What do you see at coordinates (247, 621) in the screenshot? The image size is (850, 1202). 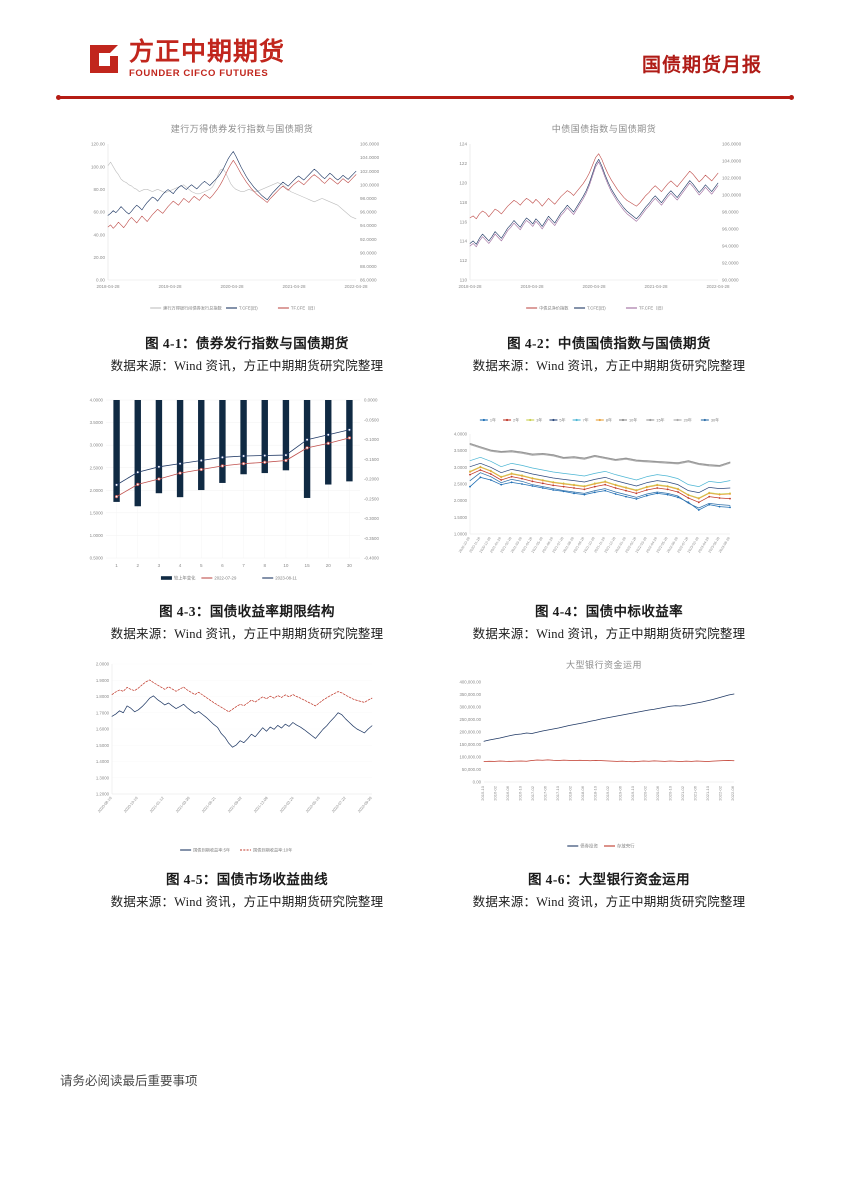 I see `figure-4-3-caption: 图 4-3：国债收益率期限结构 数据来源：Wind 资讯，方正中期期货研究院整理` at bounding box center [247, 621].